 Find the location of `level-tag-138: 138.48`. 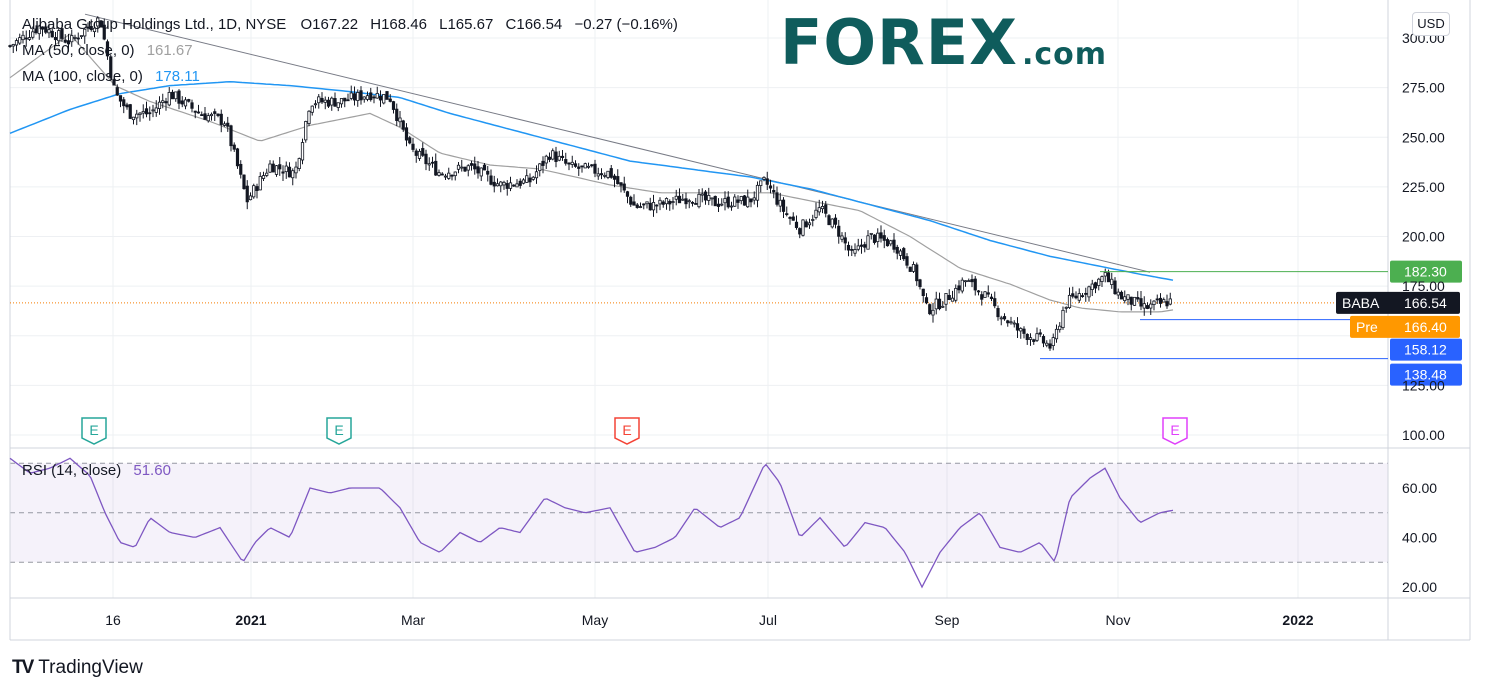

level-tag-138: 138.48 is located at coordinates (1426, 374).